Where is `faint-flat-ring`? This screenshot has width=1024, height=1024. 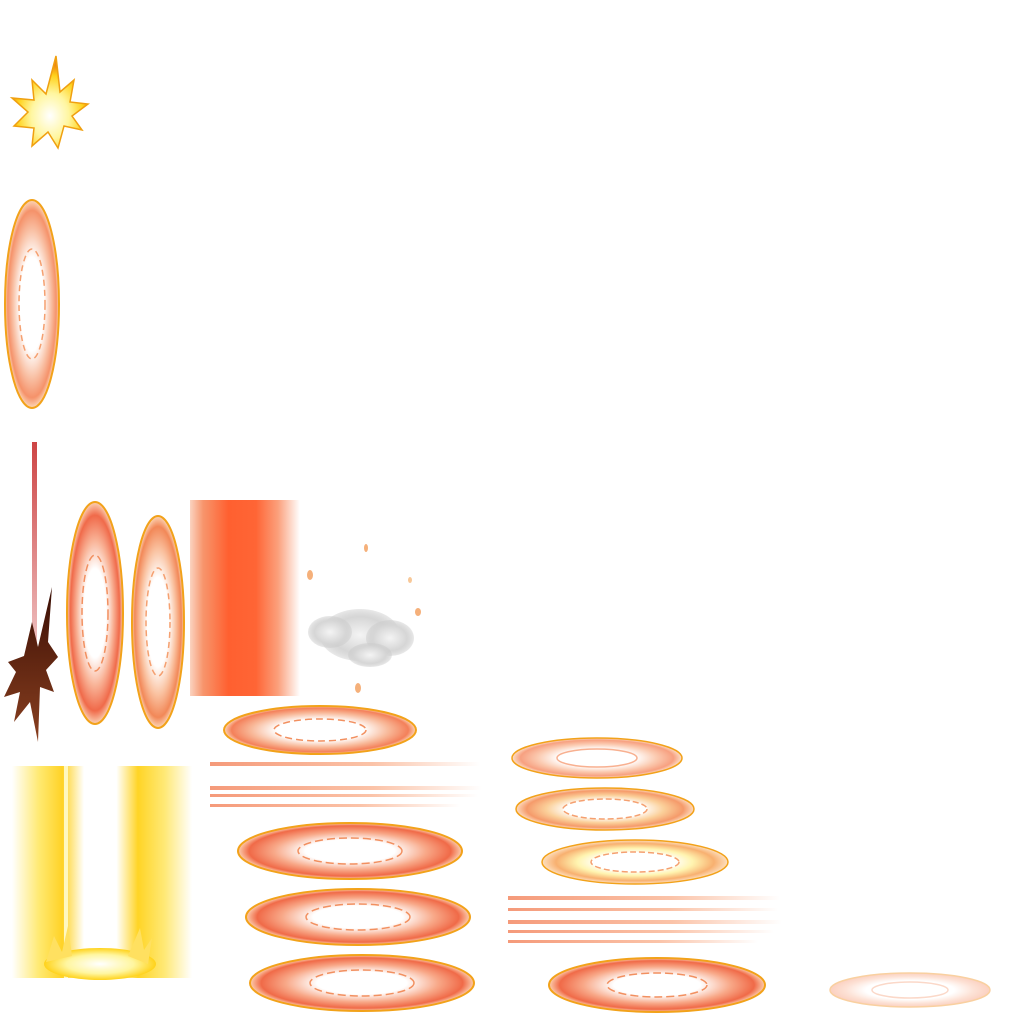
faint-flat-ring is located at coordinates (910, 990).